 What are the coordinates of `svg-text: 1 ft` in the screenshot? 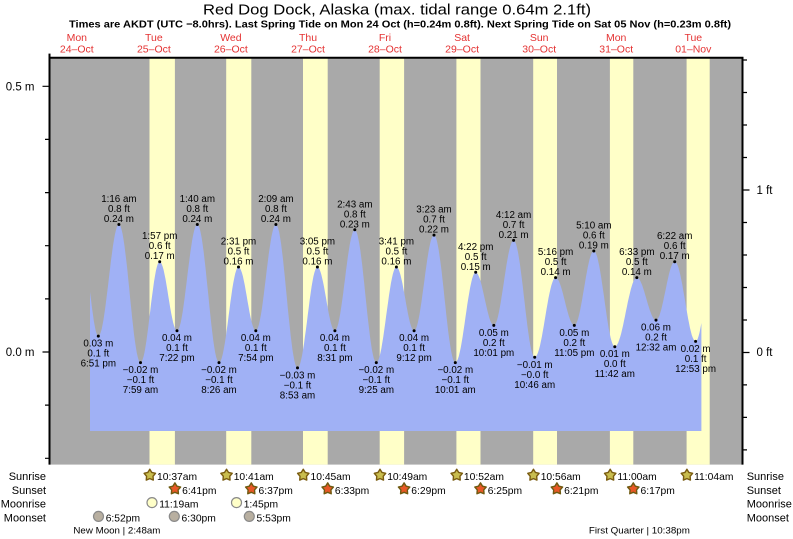 It's located at (765, 191).